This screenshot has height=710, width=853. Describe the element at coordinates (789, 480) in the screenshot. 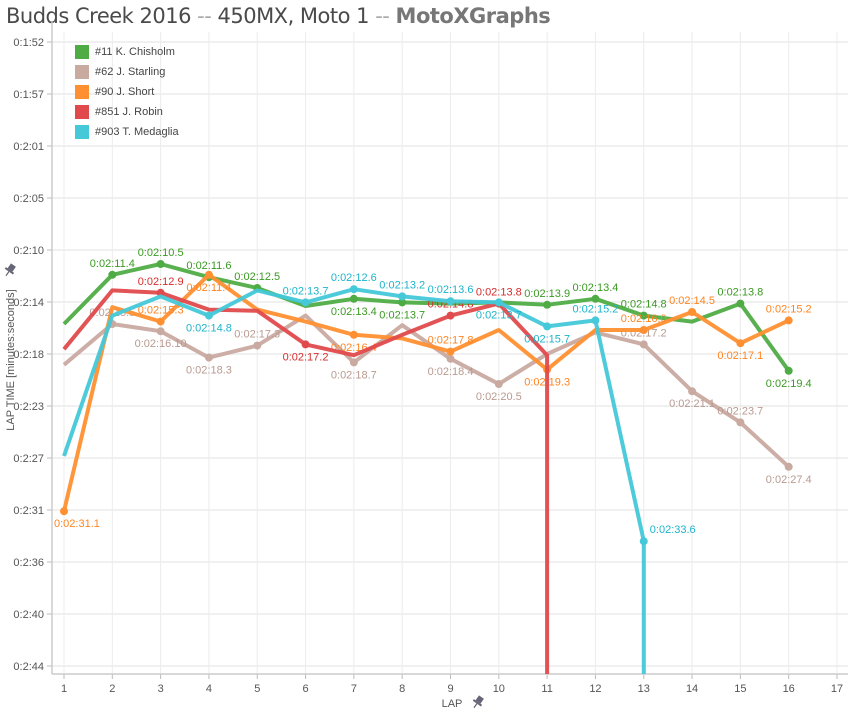

I see `data-label: 0:02:27.4` at that location.